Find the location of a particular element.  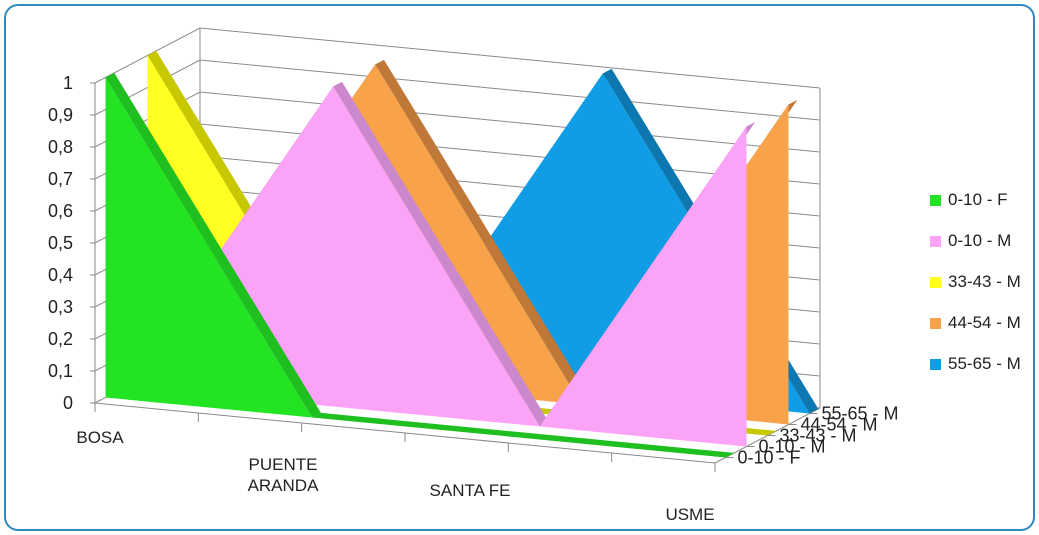

y-tick-label: 0,1 is located at coordinates (60, 371).